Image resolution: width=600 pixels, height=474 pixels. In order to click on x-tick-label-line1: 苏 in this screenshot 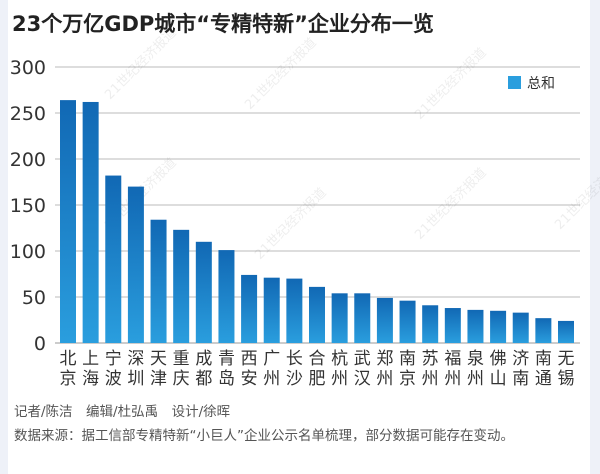, I will do `click(430, 359)`.